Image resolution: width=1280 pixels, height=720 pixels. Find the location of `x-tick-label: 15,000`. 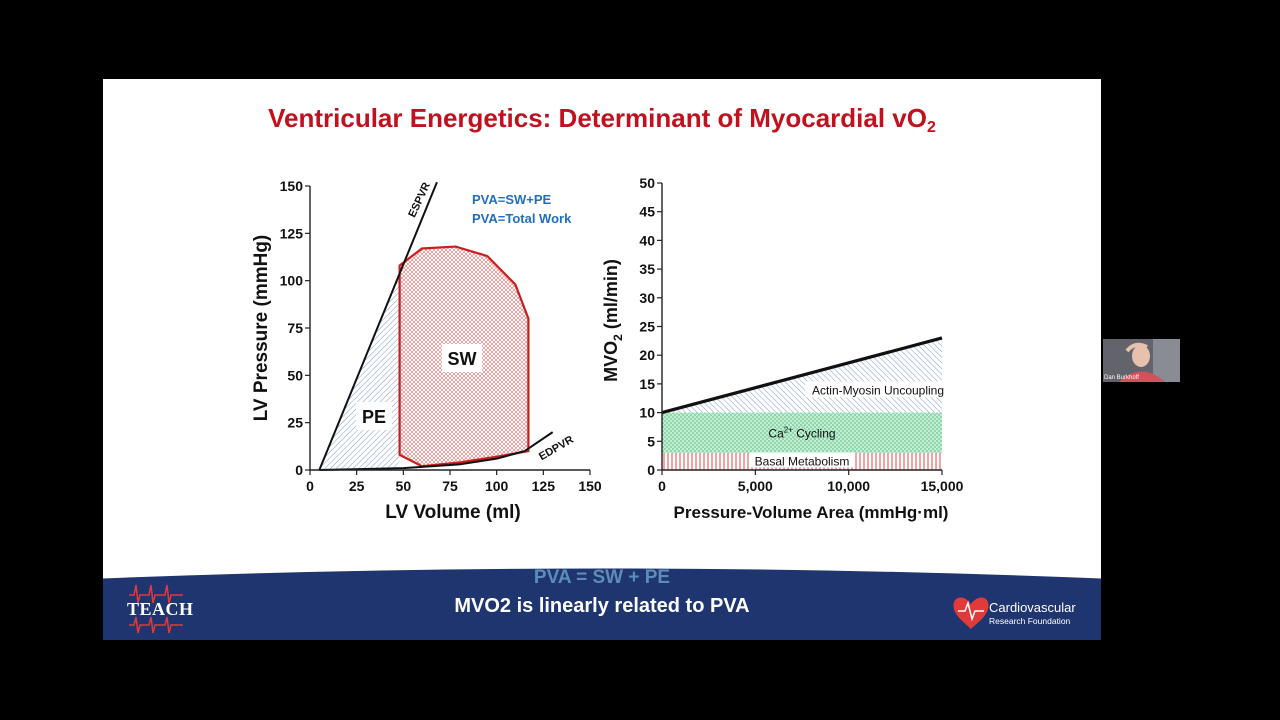

x-tick-label: 15,000 is located at coordinates (942, 486).